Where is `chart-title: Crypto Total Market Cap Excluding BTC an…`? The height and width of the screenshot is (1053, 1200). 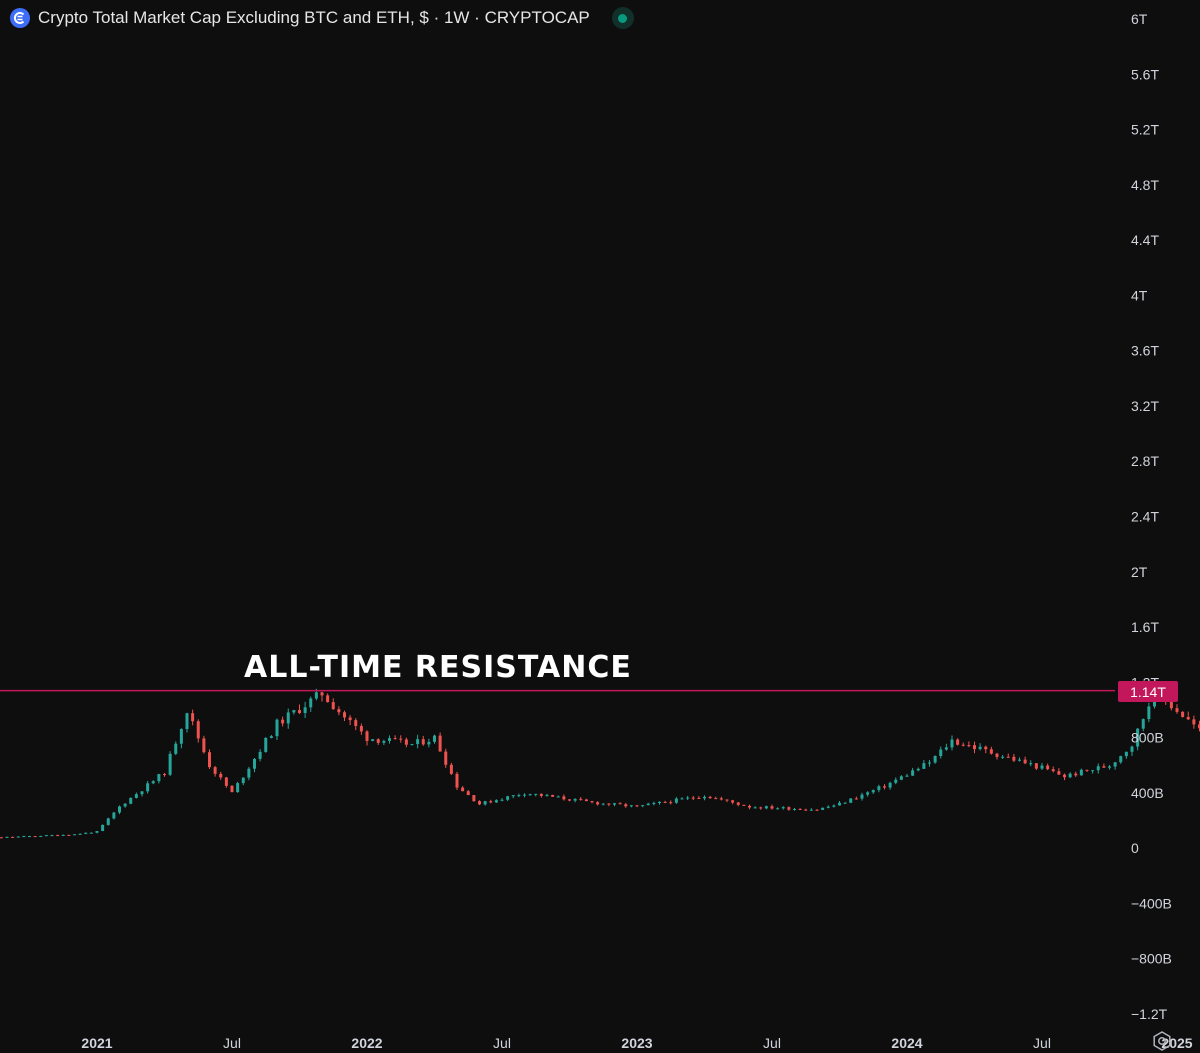
chart-title: Crypto Total Market Cap Excluding BTC an… is located at coordinates (314, 17).